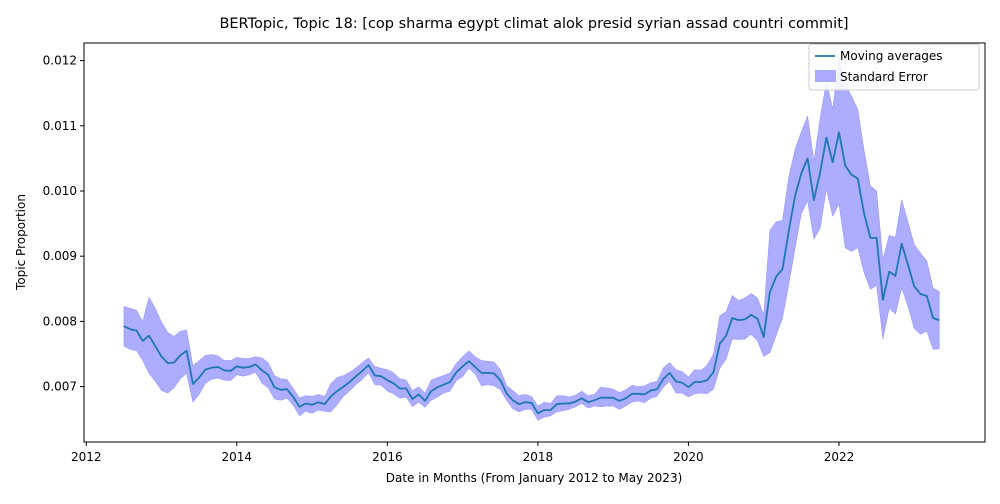 Image resolution: width=1000 pixels, height=504 pixels. What do you see at coordinates (60, 321) in the screenshot?
I see `y-tick-label: 0.008` at bounding box center [60, 321].